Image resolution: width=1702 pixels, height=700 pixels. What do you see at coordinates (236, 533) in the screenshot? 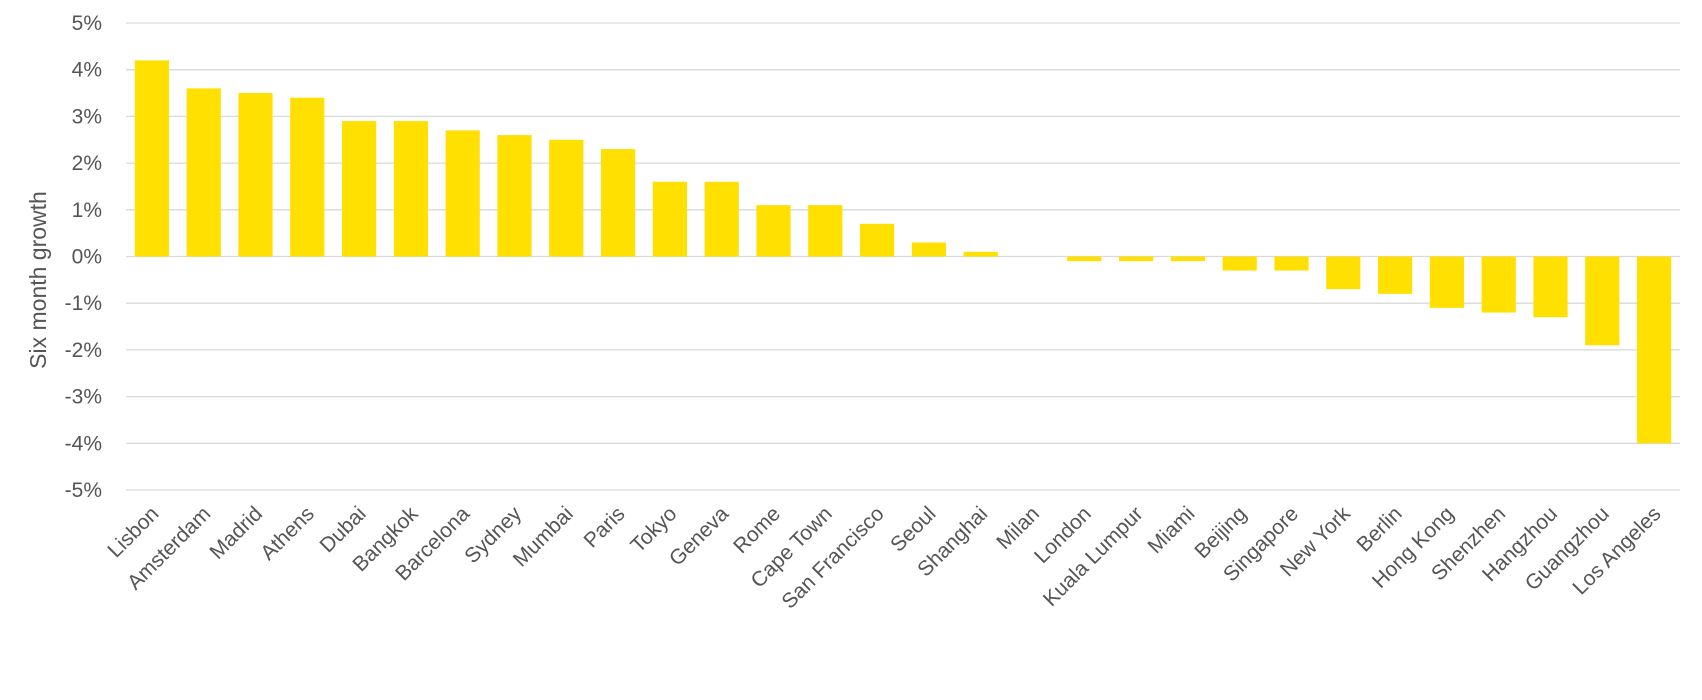
I see `x-tick-label: Madrid` at bounding box center [236, 533].